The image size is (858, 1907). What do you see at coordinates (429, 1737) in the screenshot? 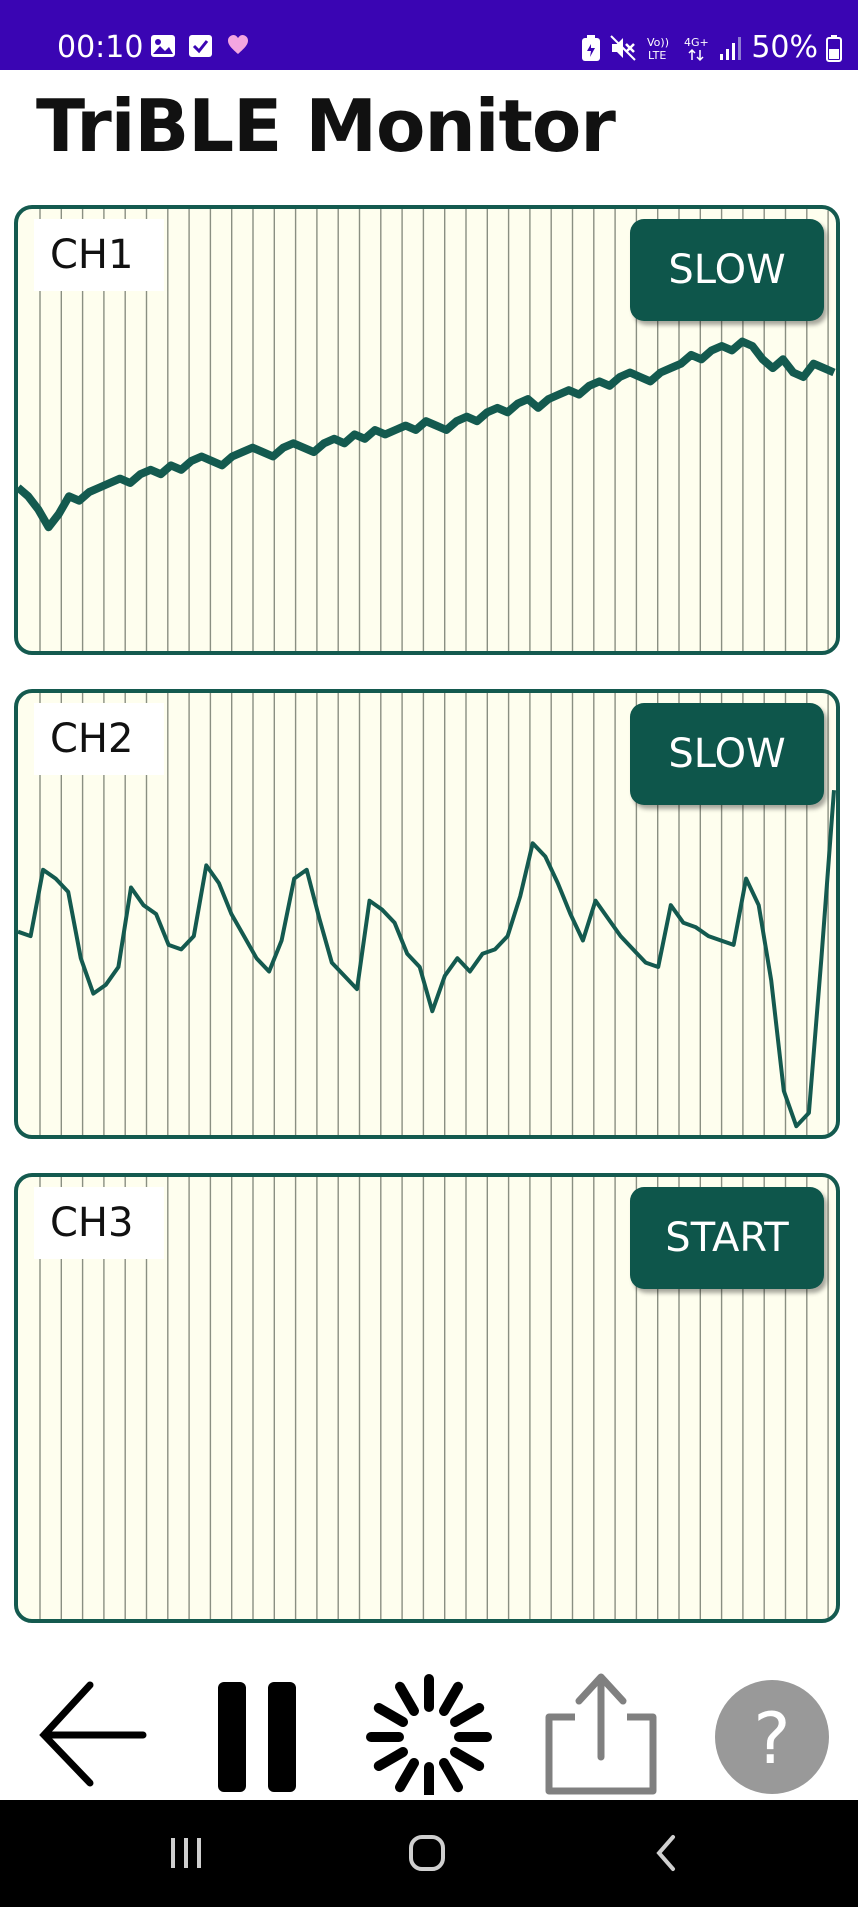
I see `loading-spinner-icon` at bounding box center [429, 1737].